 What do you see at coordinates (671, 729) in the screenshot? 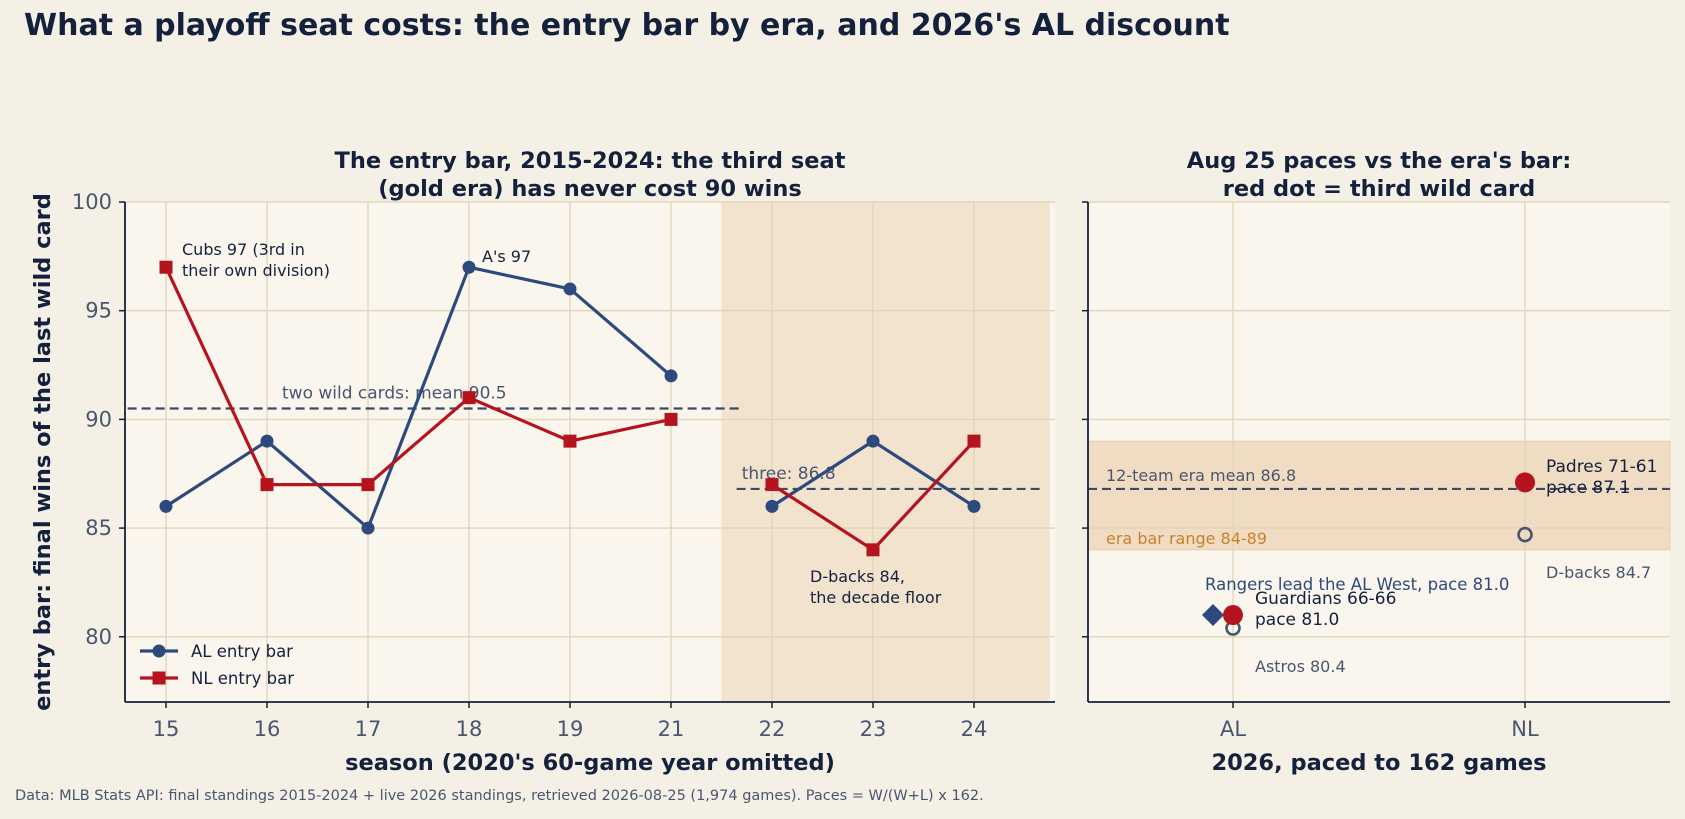
I see `left-xtick-label-21: 21` at bounding box center [671, 729].